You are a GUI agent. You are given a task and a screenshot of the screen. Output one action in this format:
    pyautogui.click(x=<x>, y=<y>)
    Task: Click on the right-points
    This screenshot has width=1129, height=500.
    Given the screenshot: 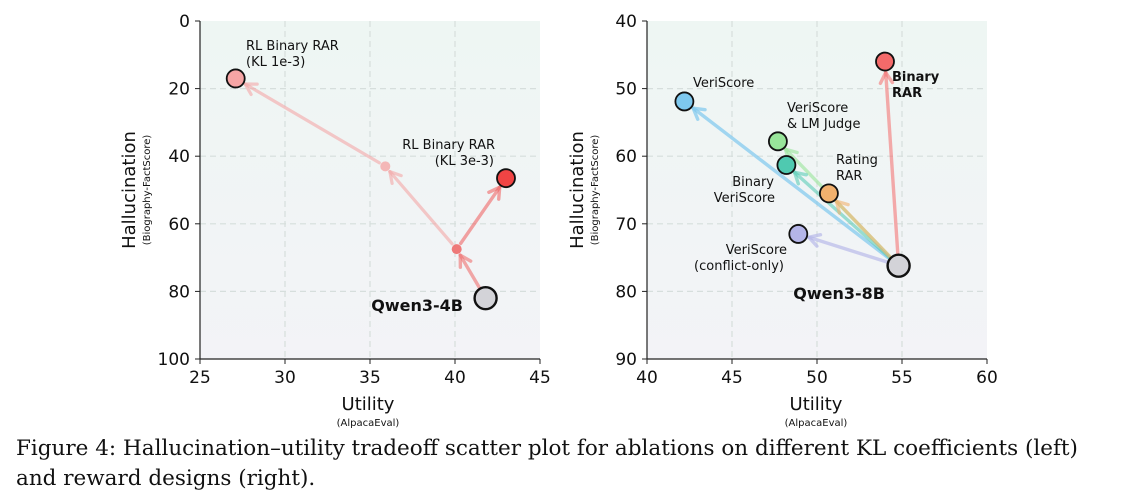 What is the action you would take?
    pyautogui.click(x=792, y=164)
    